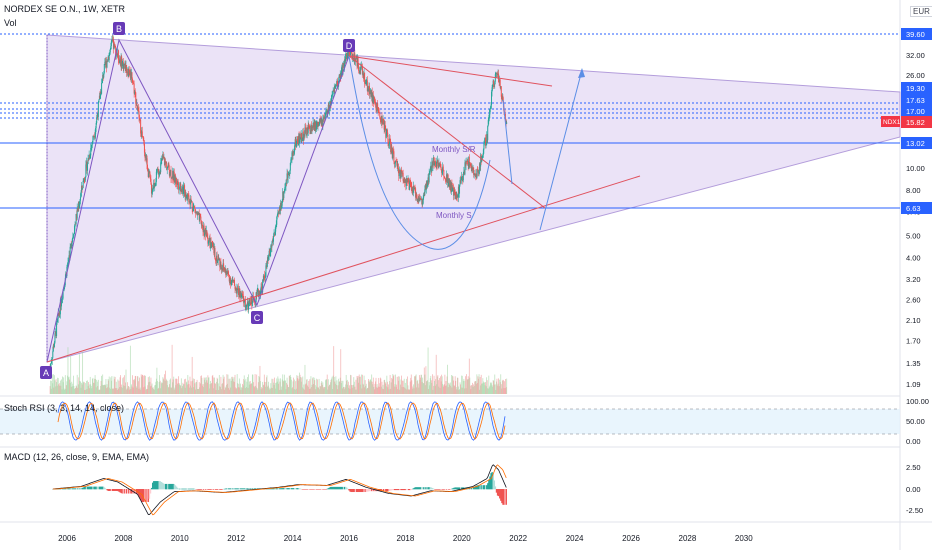  What do you see at coordinates (450, 421) in the screenshot?
I see `stoch-band` at bounding box center [450, 421].